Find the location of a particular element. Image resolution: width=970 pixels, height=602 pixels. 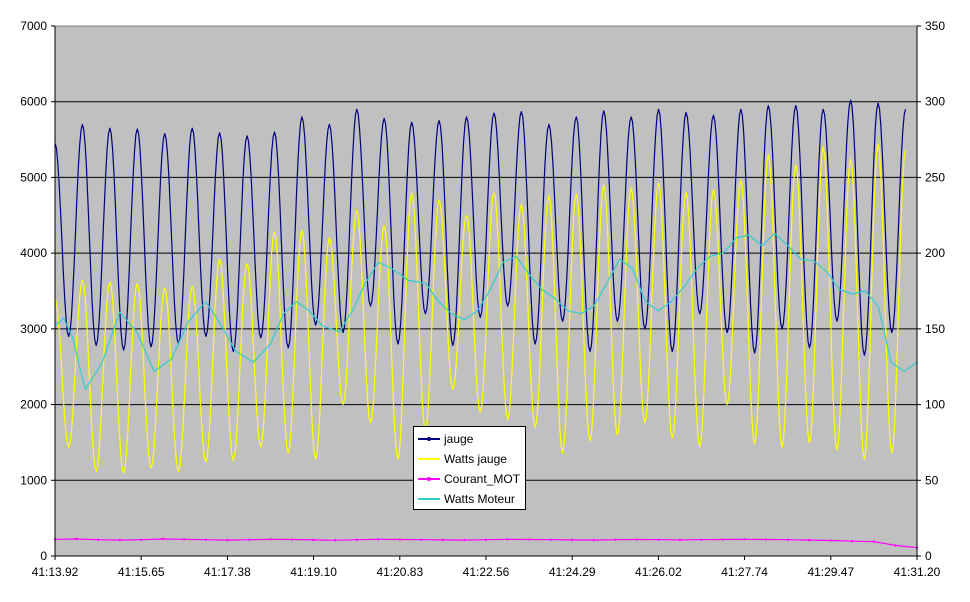

y2-tick-label: 350 is located at coordinates (935, 26).